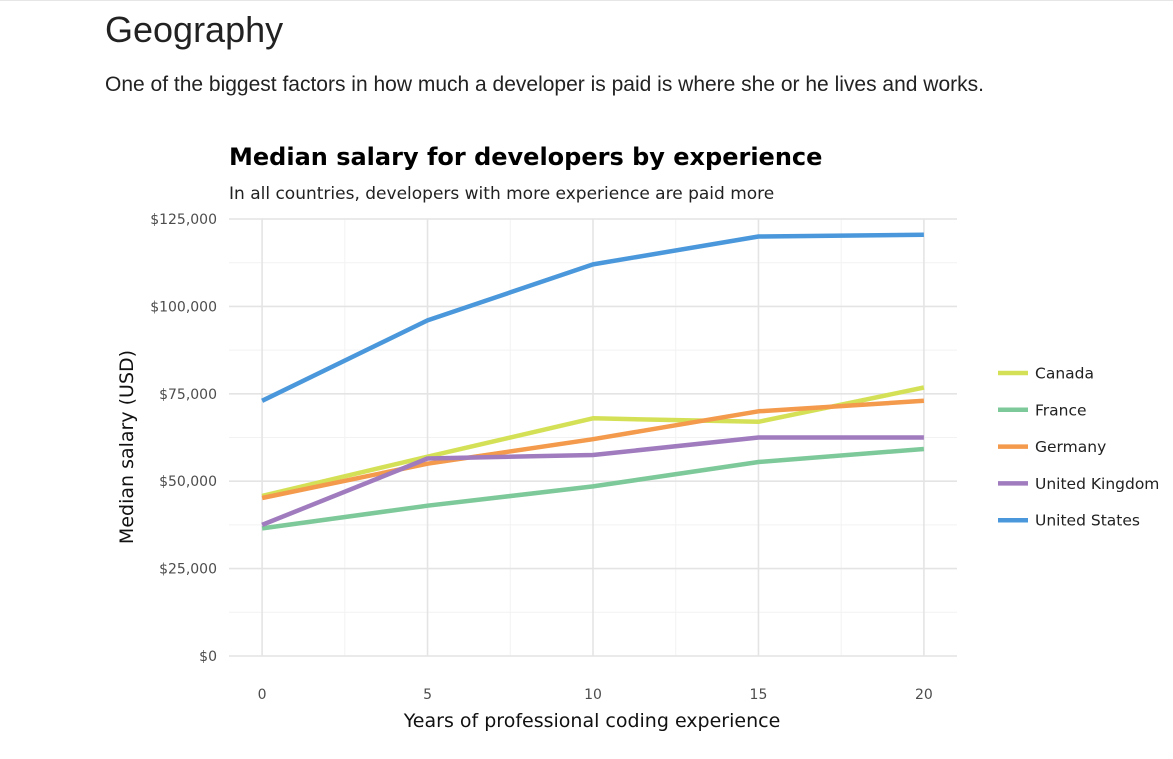  I want to click on legend-label: United Kingdom, so click(1097, 484).